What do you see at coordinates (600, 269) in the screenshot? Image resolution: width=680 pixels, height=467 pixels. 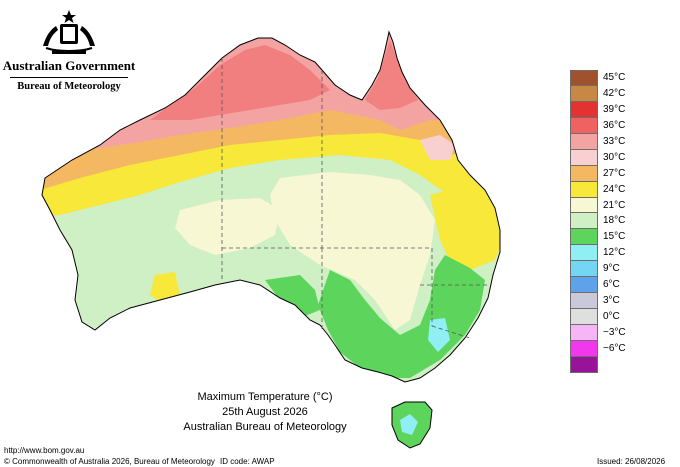 I see `legend-item: 9°C` at bounding box center [600, 269].